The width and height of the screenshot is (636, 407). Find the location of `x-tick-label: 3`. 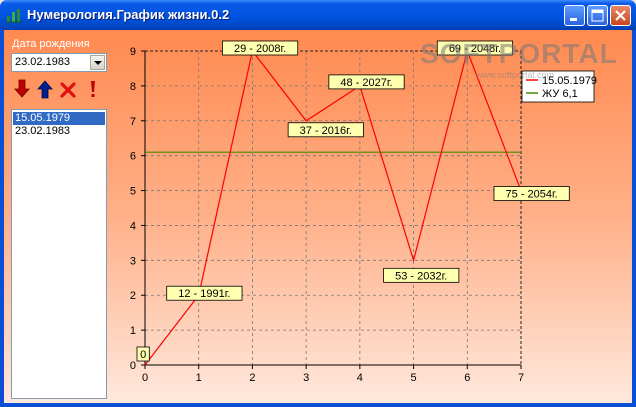

x-tick-label: 3 is located at coordinates (306, 378).